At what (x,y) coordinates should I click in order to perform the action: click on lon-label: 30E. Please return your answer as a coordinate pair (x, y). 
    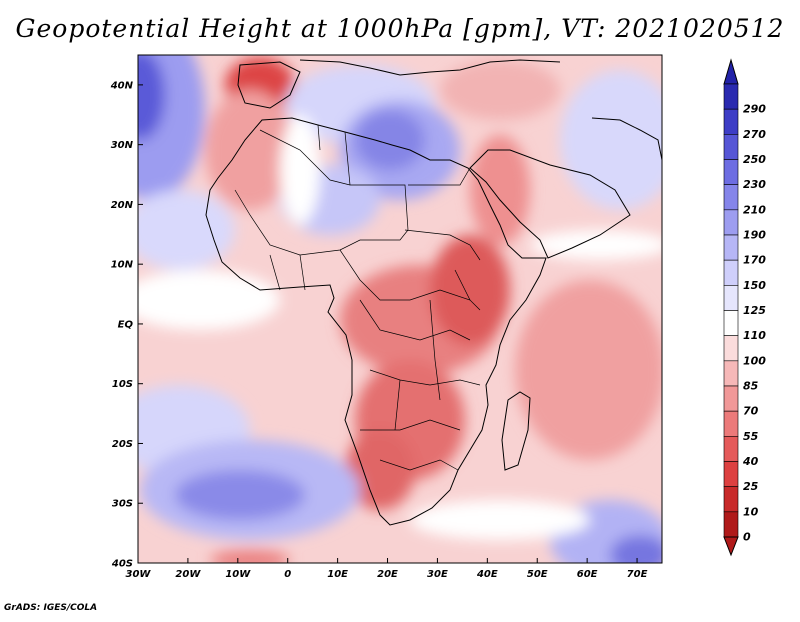
    Looking at the image, I should click on (437, 574).